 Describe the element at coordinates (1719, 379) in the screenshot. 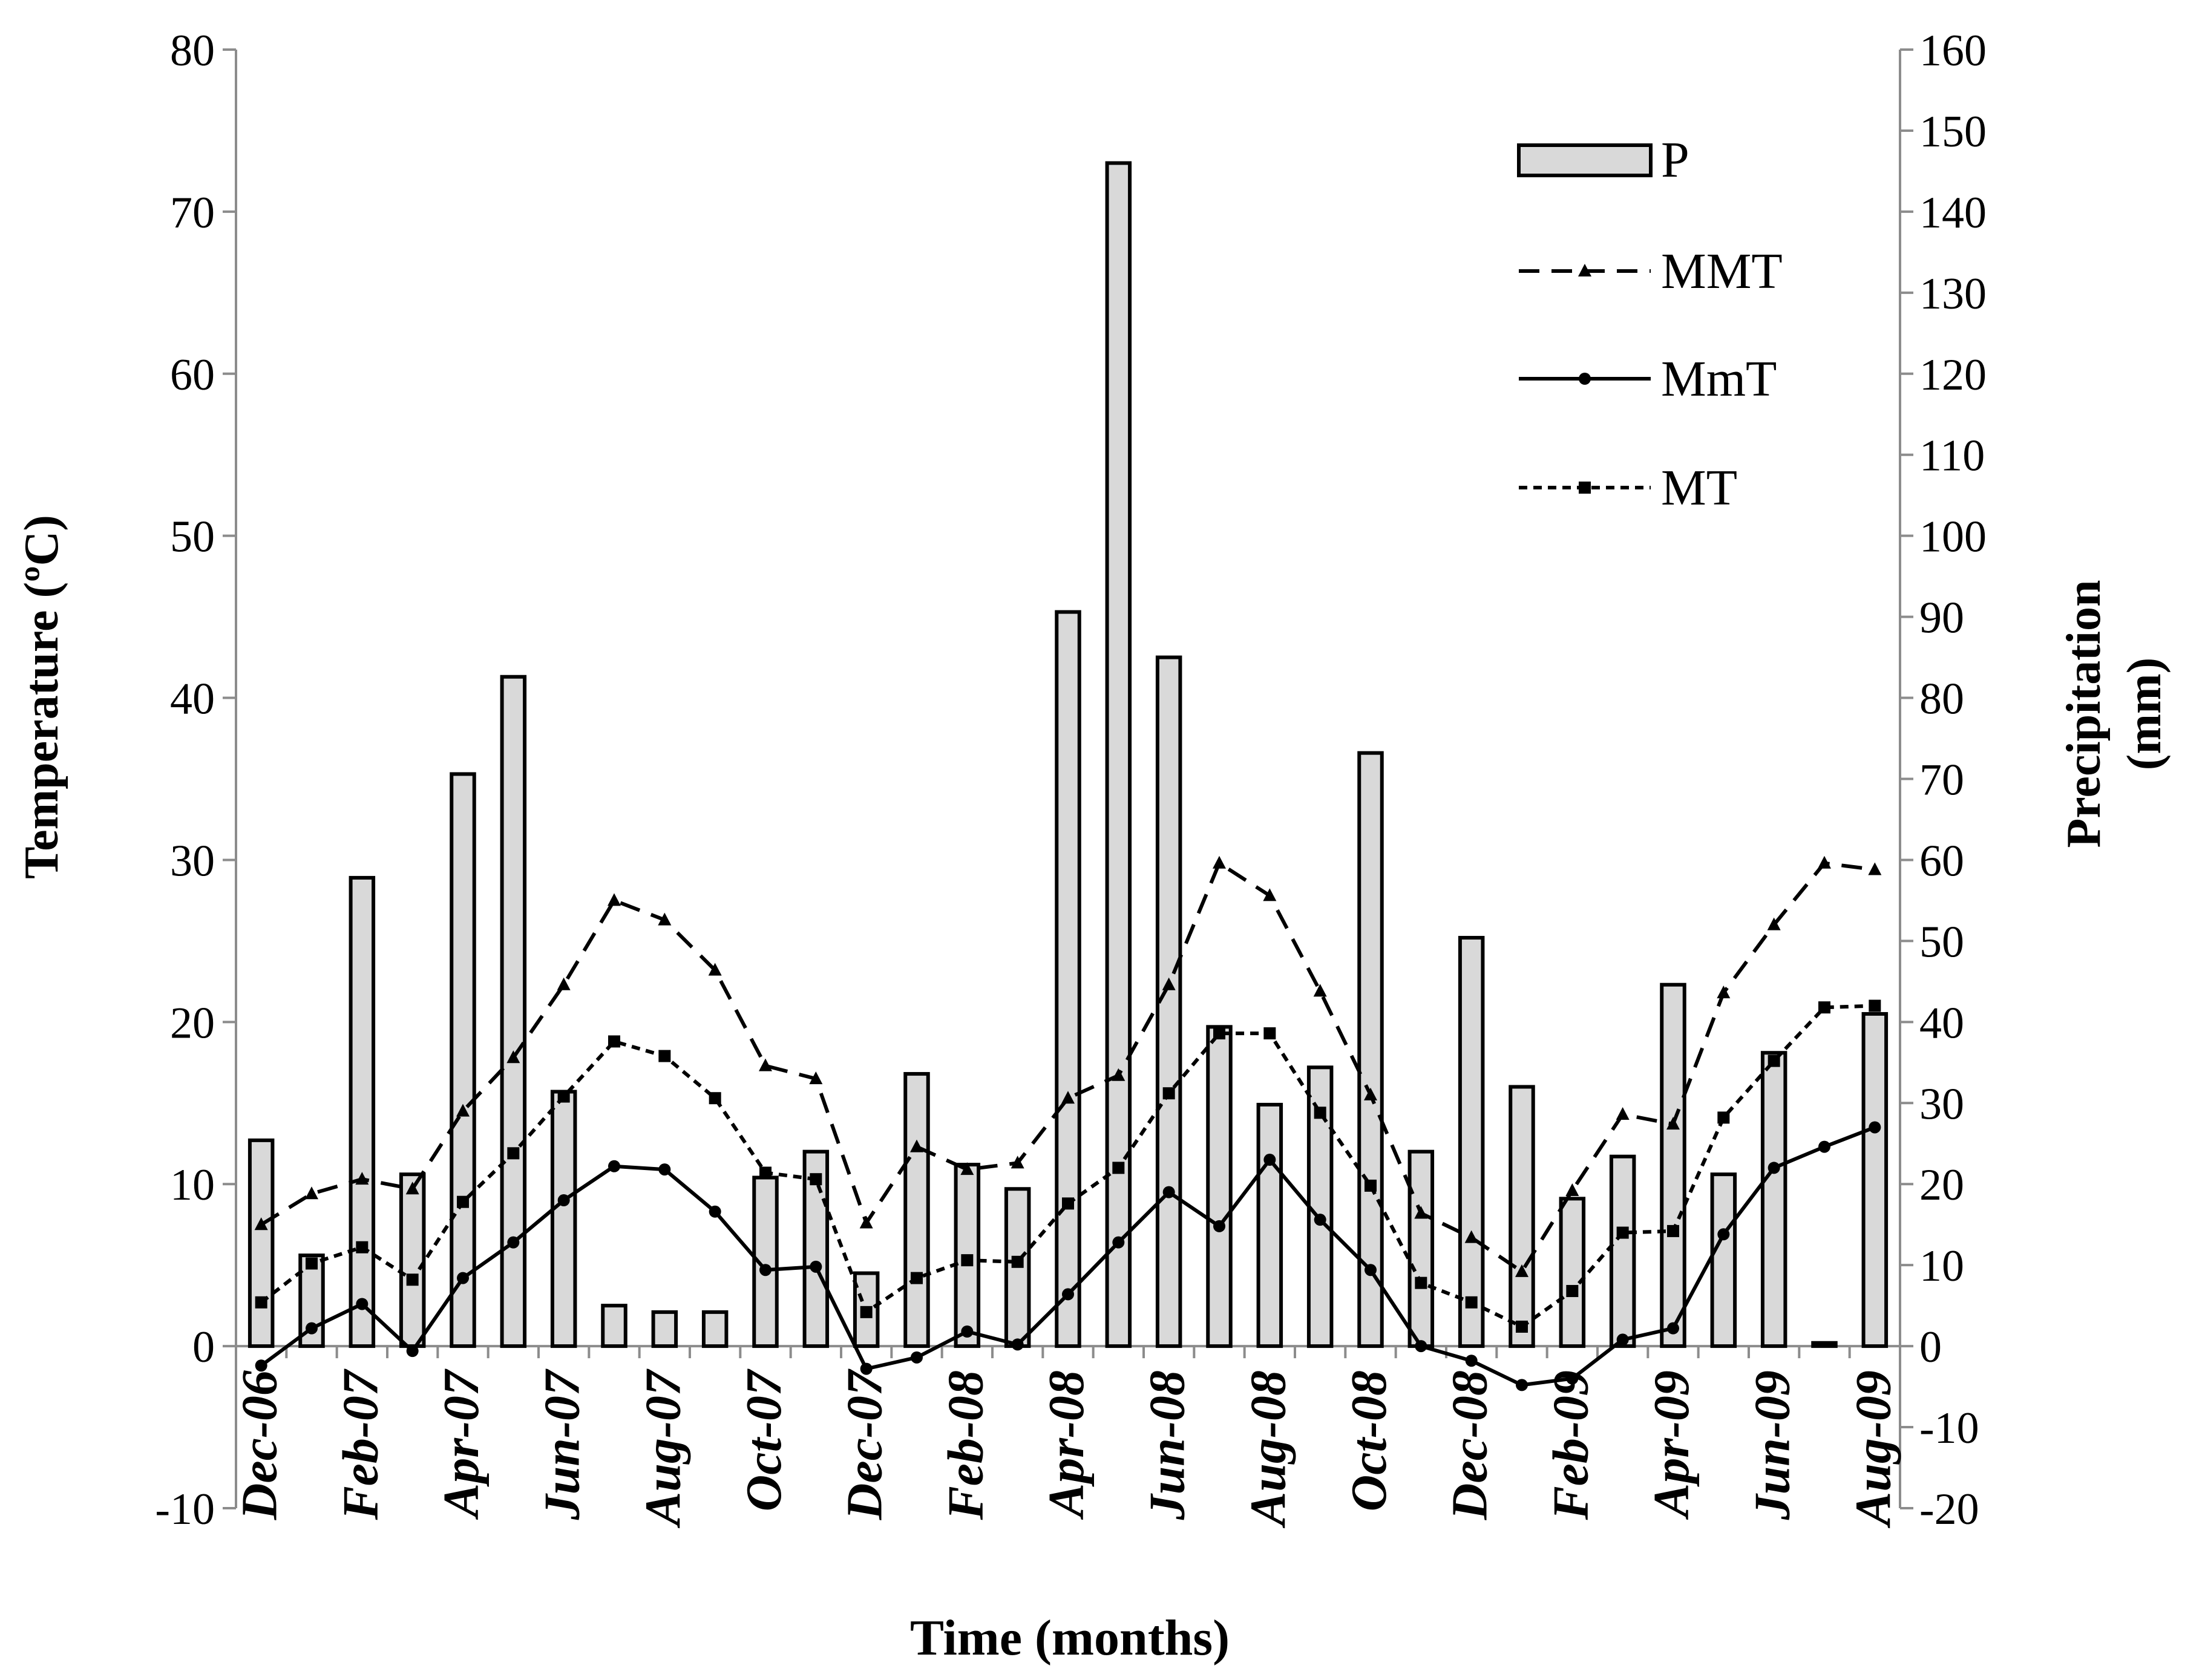

I see `legend-label-mmt-min: MmT` at that location.